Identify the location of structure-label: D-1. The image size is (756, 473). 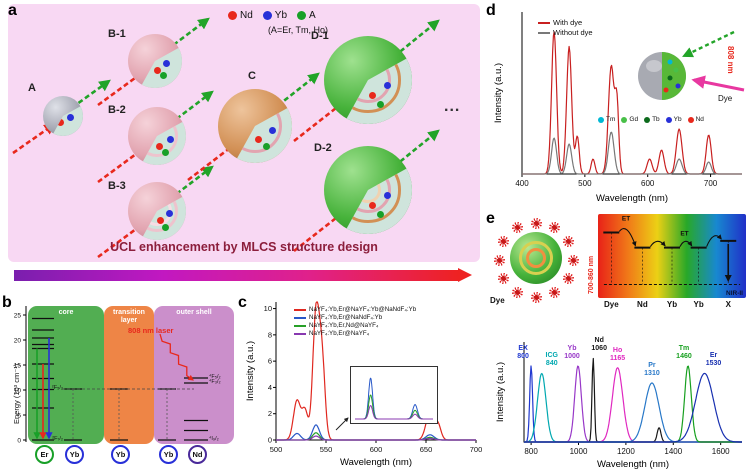
(320, 36).